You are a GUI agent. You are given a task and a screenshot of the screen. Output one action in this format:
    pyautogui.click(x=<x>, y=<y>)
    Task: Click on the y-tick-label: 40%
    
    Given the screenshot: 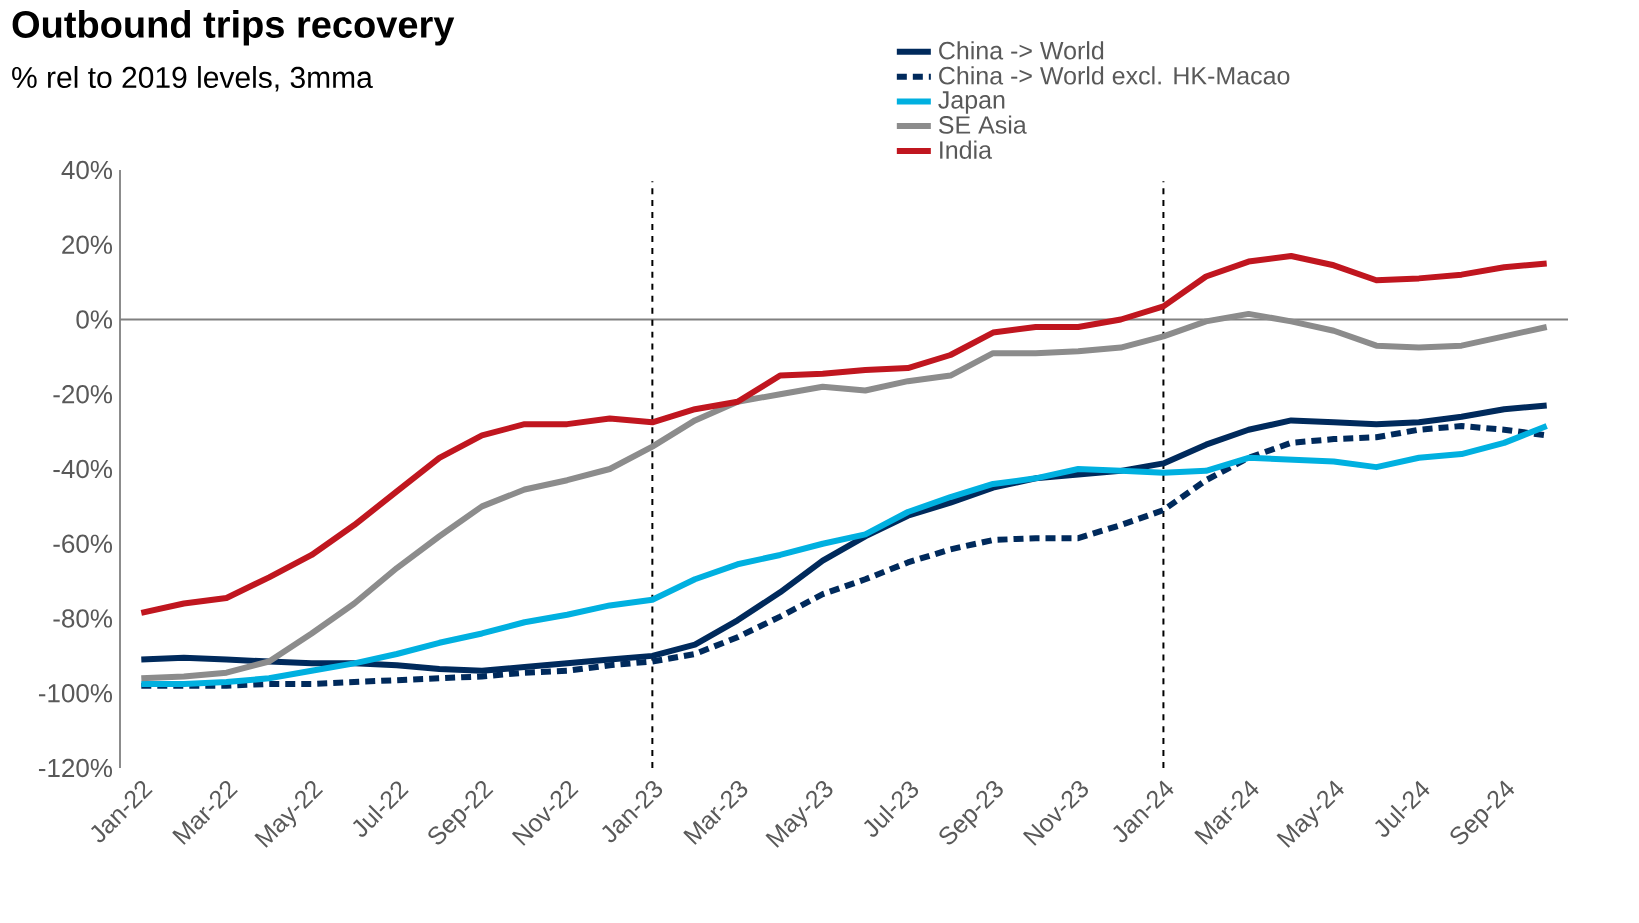 What is the action you would take?
    pyautogui.click(x=87, y=170)
    